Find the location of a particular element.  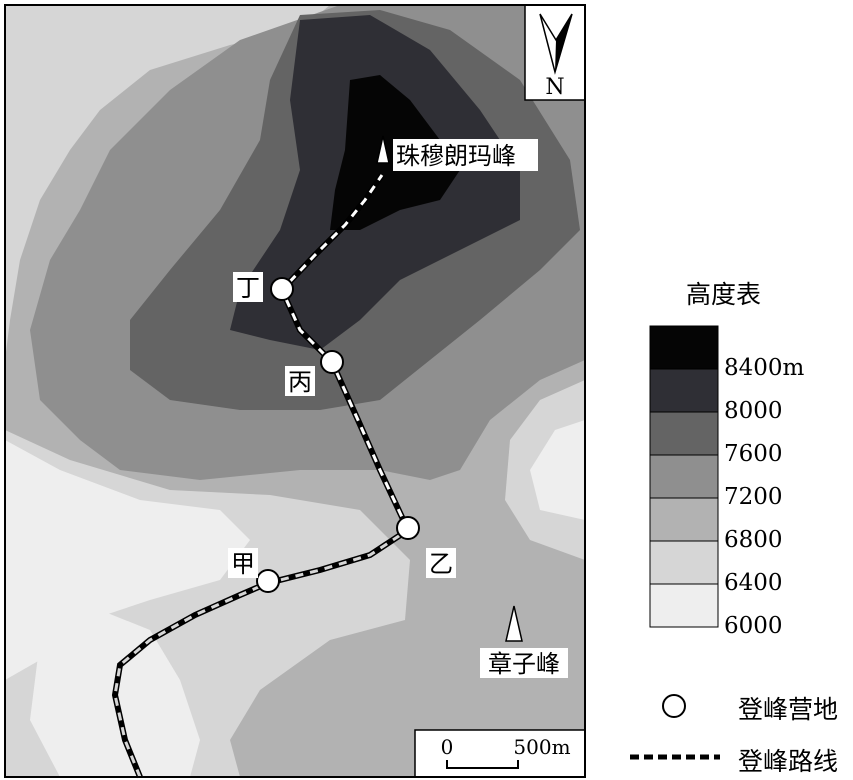

legend-tick-8400: 8400m is located at coordinates (764, 368).